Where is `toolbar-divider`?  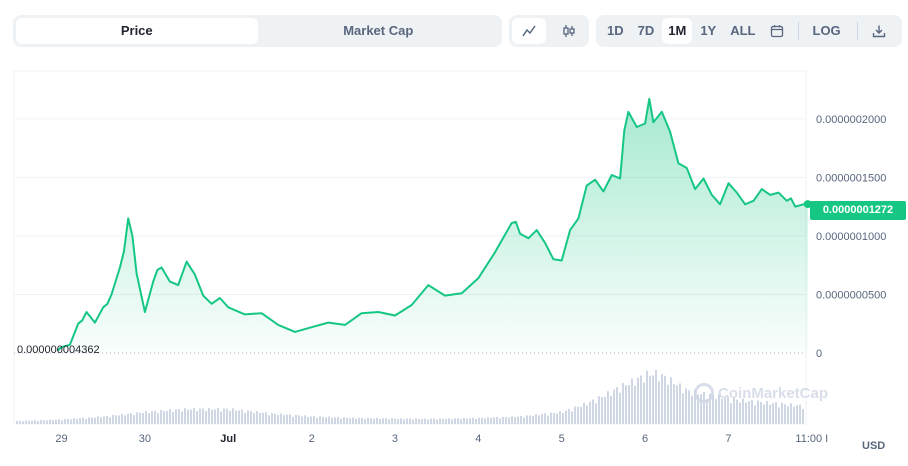 toolbar-divider is located at coordinates (857, 31).